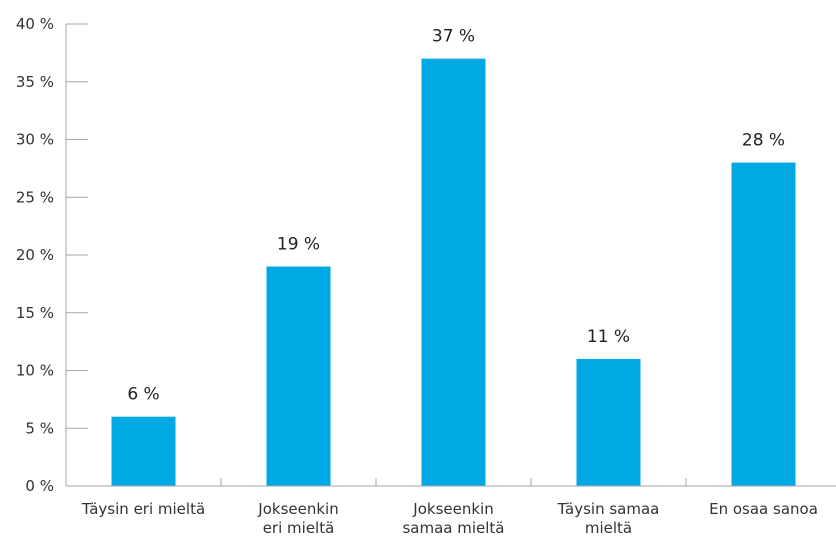 Image resolution: width=836 pixels, height=541 pixels. What do you see at coordinates (763, 509) in the screenshot?
I see `x-category-label: En osaa sanoa` at bounding box center [763, 509].